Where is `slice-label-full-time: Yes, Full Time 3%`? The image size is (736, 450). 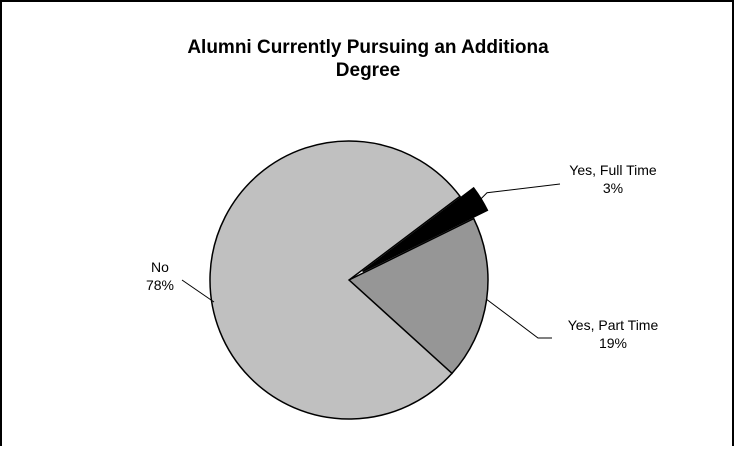
slice-label-full-time: Yes, Full Time 3% is located at coordinates (613, 179).